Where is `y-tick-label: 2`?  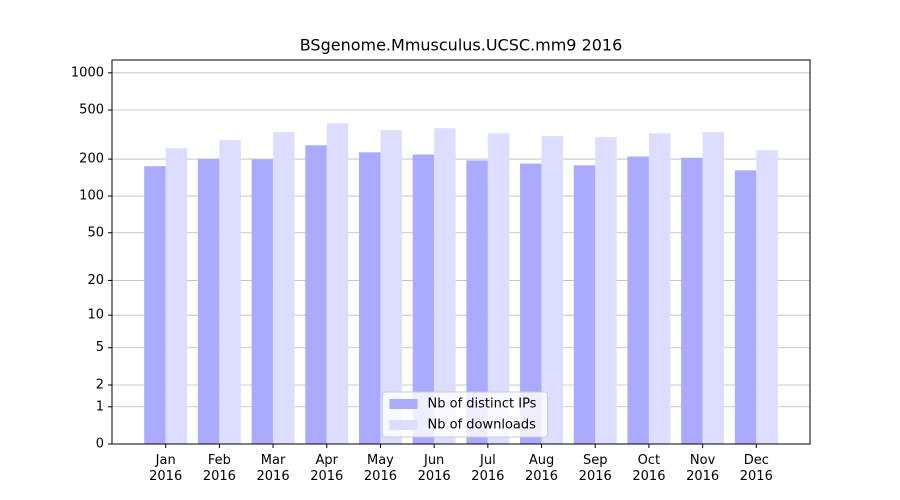 y-tick-label: 2 is located at coordinates (100, 384).